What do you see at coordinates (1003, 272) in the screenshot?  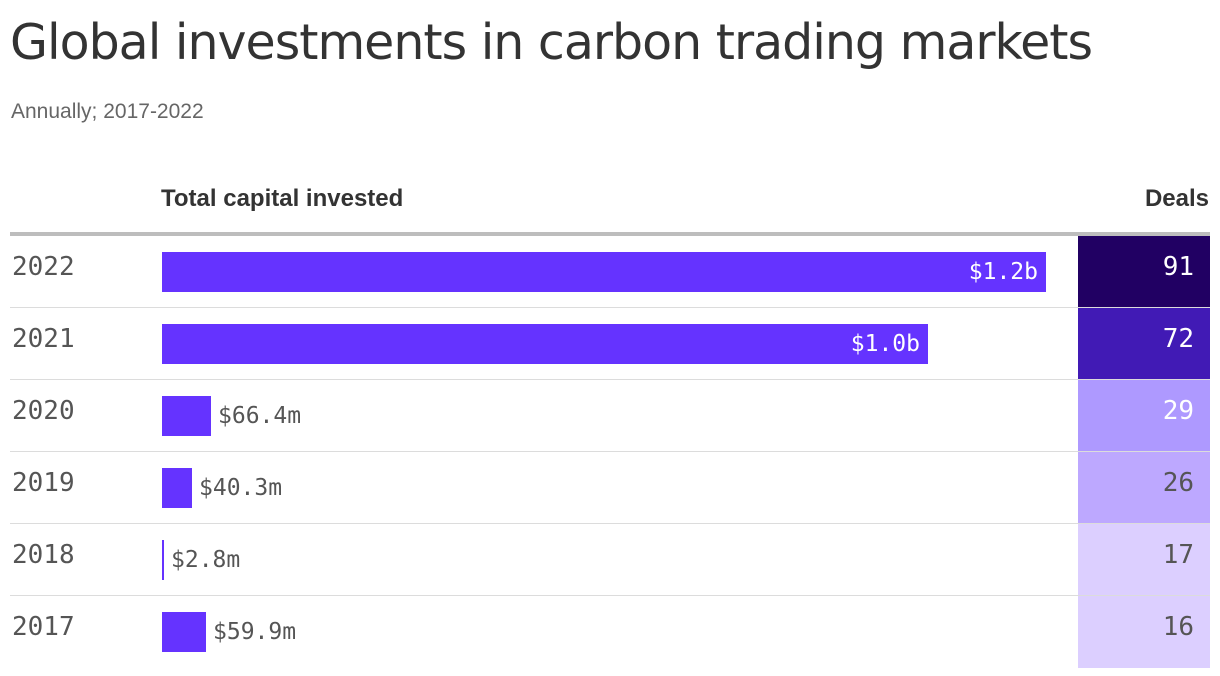 I see `capital-value-label: $1.2b` at bounding box center [1003, 272].